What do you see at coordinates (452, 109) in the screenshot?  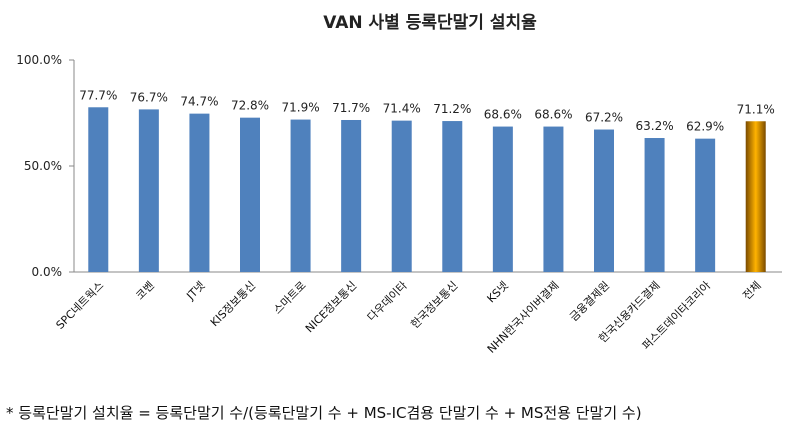 I see `data-label: 71.2%` at bounding box center [452, 109].